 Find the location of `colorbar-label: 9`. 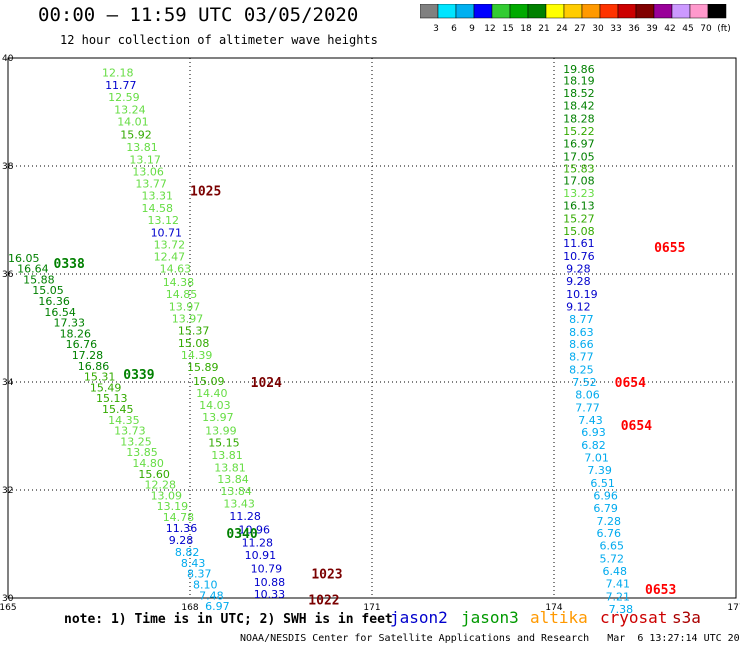

colorbar-label: 9 is located at coordinates (472, 29).